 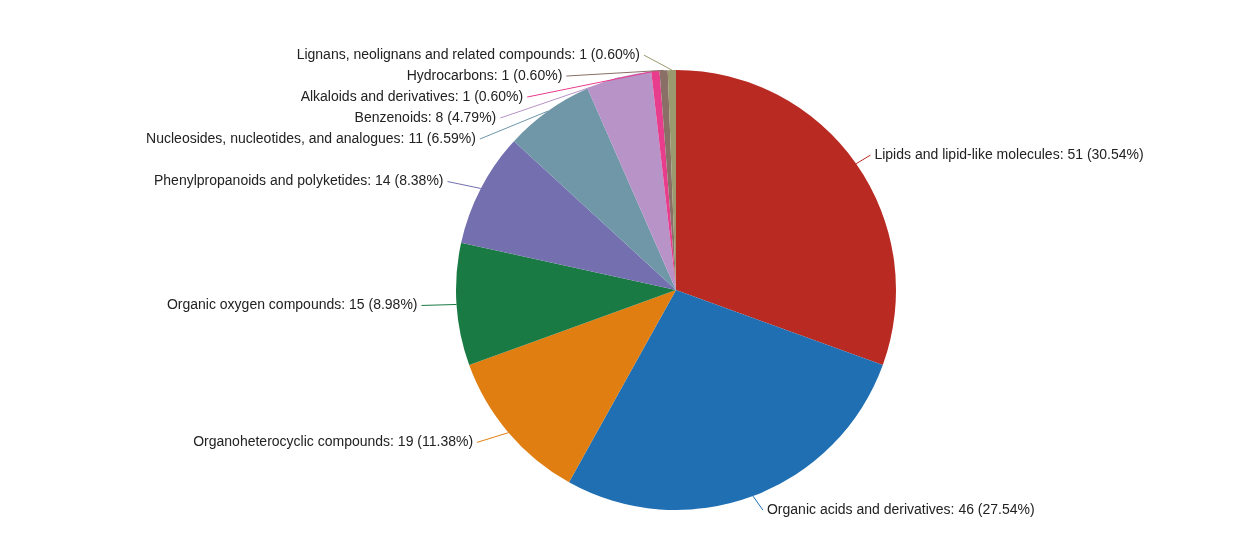 What do you see at coordinates (484, 74) in the screenshot?
I see `slice-label: Hydrocarbons: 1 (0.60%)` at bounding box center [484, 74].